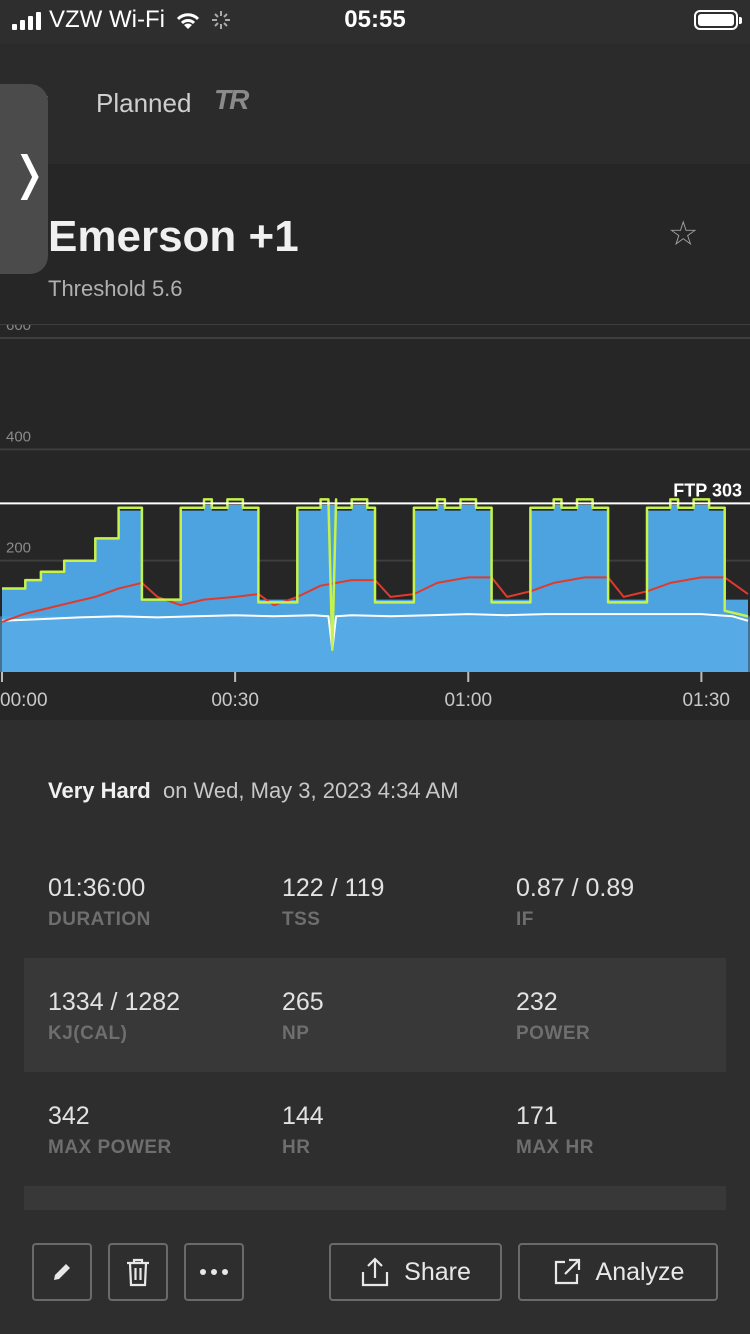 The width and height of the screenshot is (750, 1334). I want to click on stat-label: IF, so click(525, 919).